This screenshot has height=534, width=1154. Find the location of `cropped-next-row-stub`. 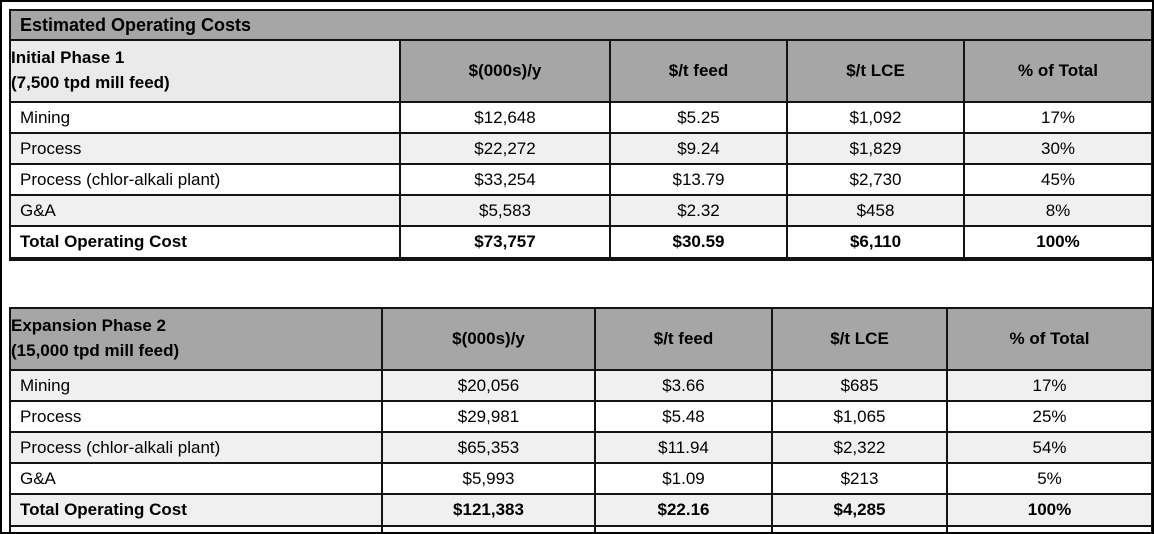

cropped-next-row-stub is located at coordinates (581, 529).